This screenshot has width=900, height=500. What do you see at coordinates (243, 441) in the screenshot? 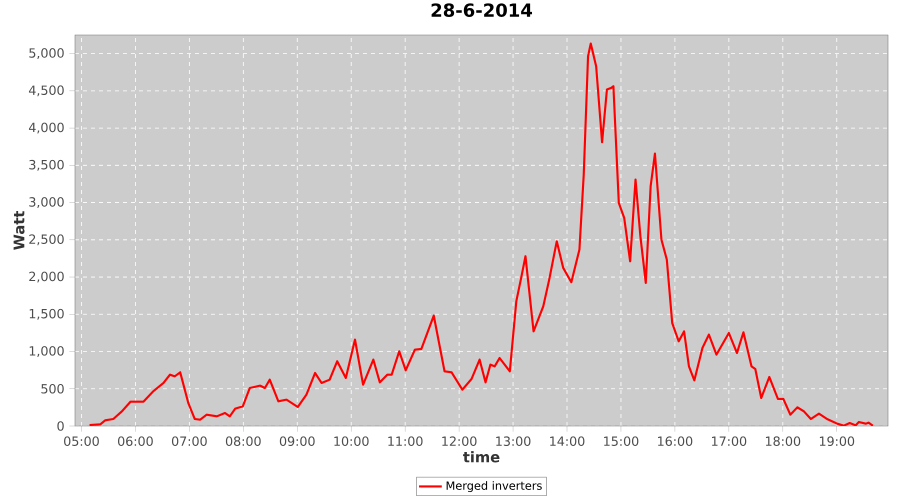
I see `x-tick-label: 08:00` at bounding box center [243, 441].